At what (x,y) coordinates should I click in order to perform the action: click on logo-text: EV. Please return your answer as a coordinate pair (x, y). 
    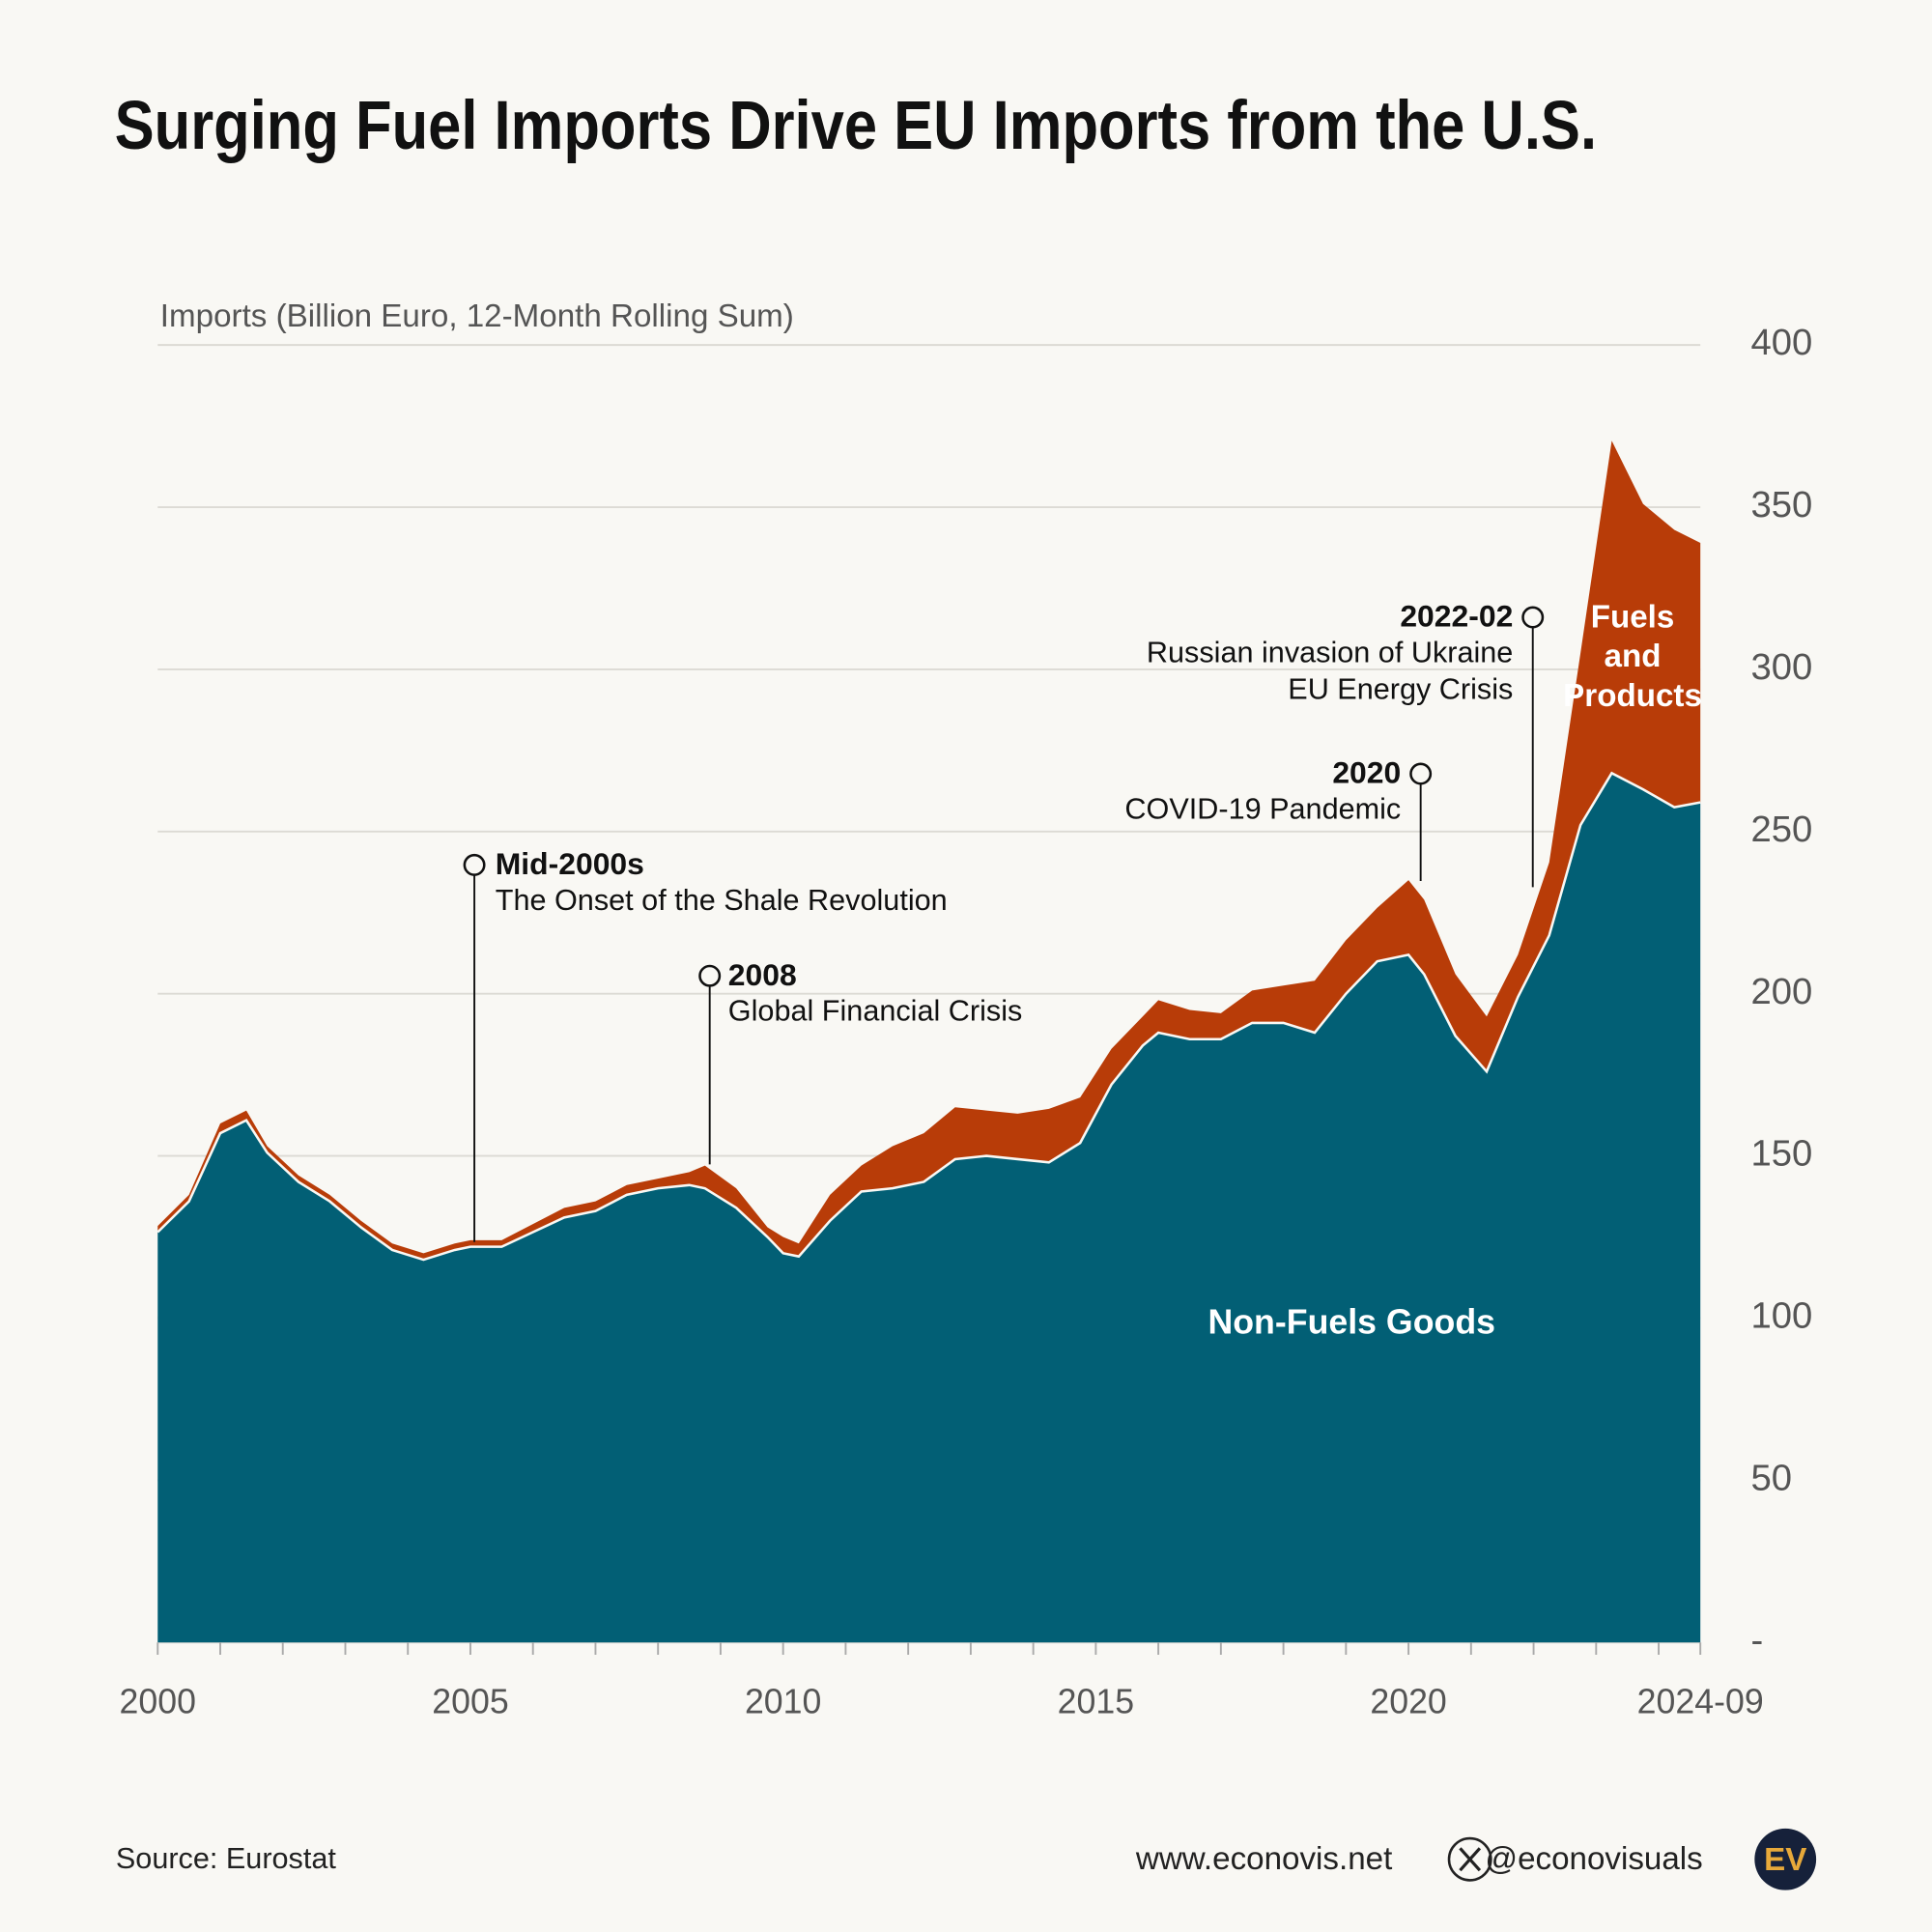
    Looking at the image, I should click on (1785, 1860).